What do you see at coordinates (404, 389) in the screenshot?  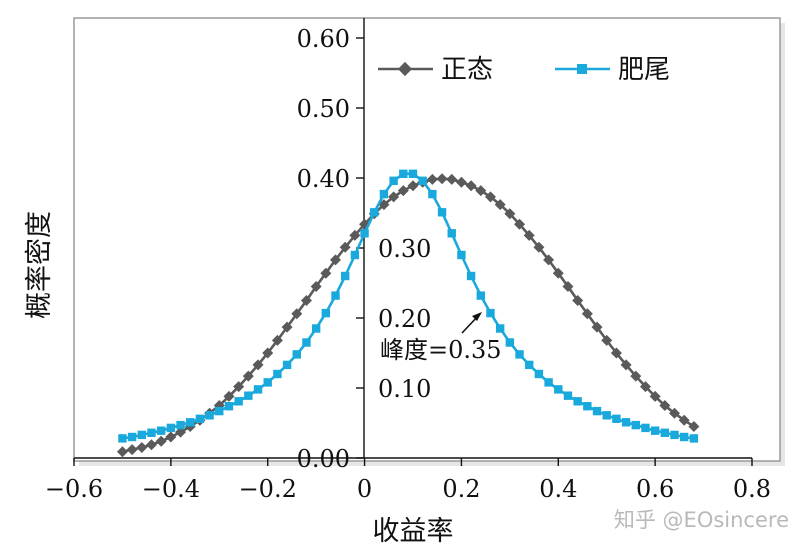 I see `y-tick-label: 0.10` at bounding box center [404, 389].